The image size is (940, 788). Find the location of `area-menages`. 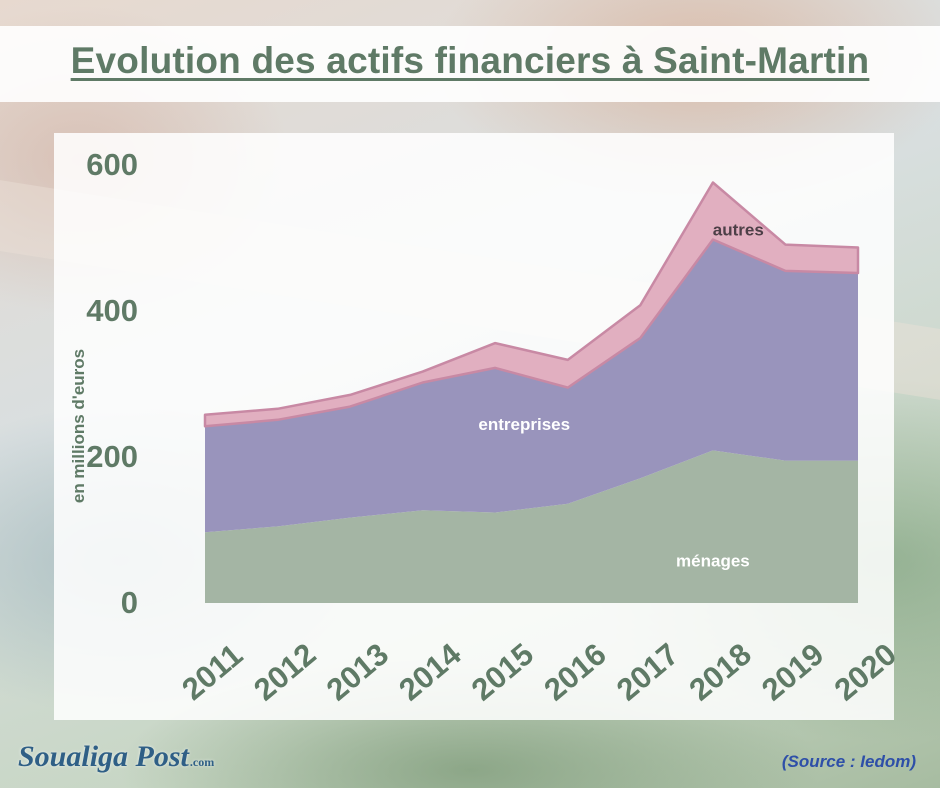

area-menages is located at coordinates (531, 526).